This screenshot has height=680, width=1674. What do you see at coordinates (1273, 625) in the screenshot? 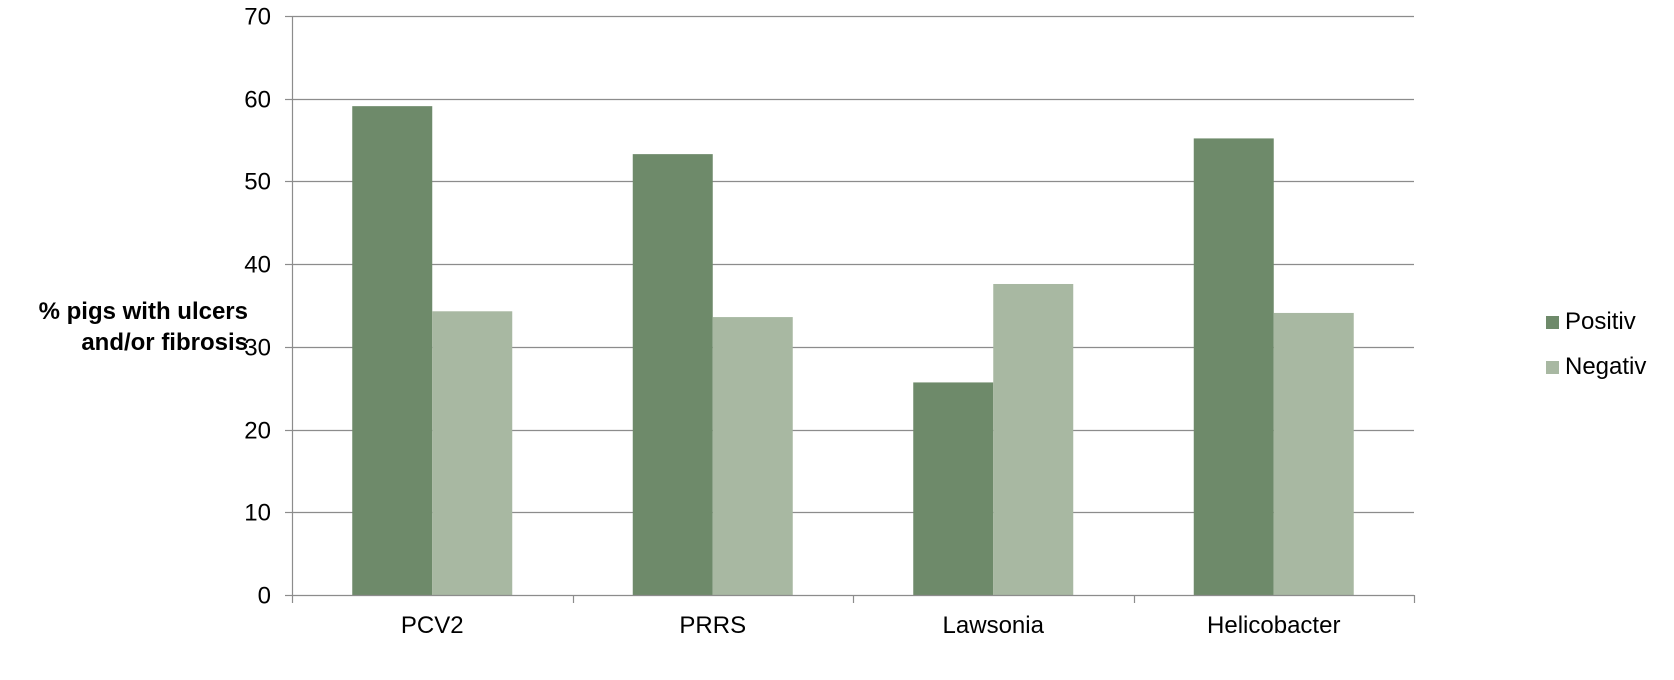
I see `x-tick-label: Helicobacter` at bounding box center [1273, 625].